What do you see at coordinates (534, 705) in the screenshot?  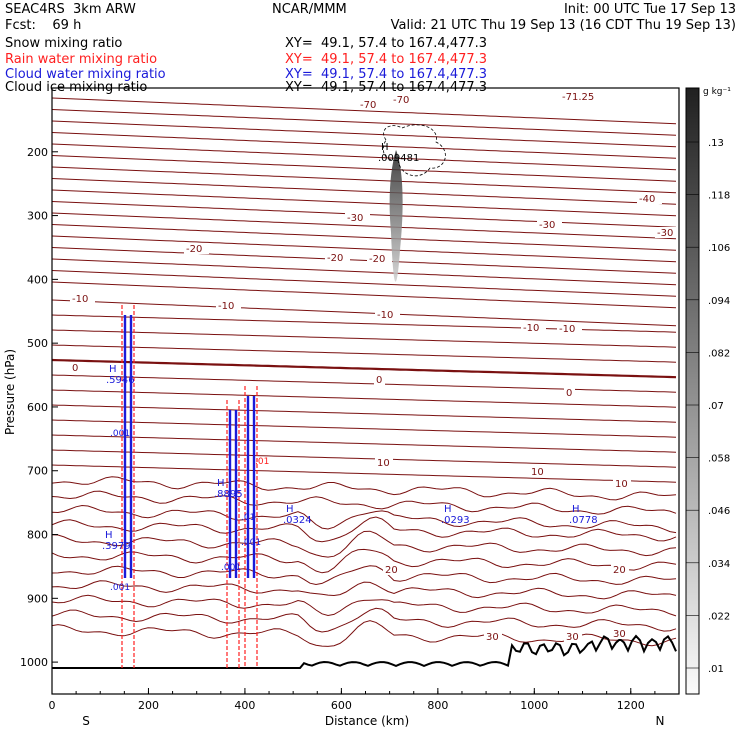 I see `x-tick-label: 1000` at bounding box center [534, 705].